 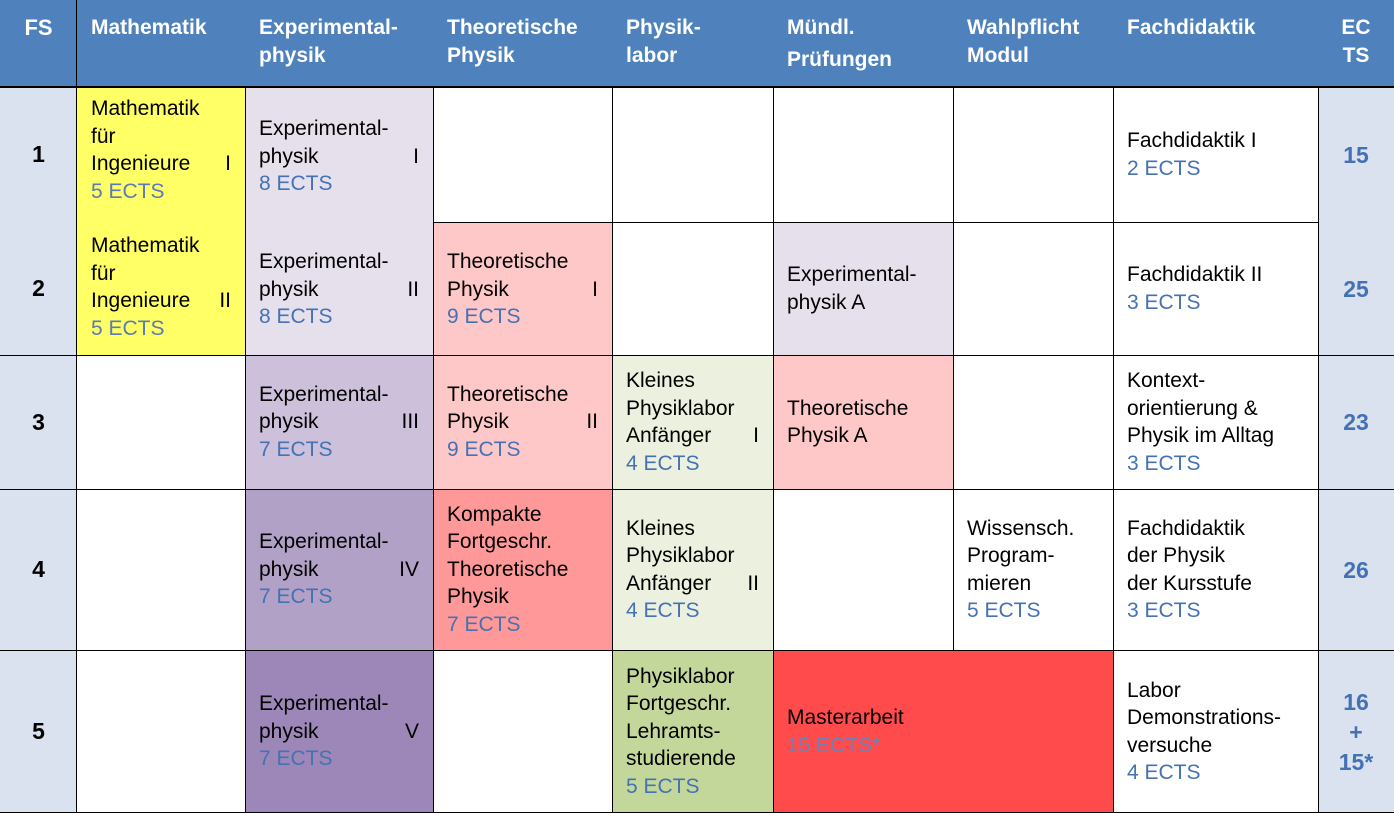 I want to click on exp3-line1: Experimental-, so click(x=324, y=394).